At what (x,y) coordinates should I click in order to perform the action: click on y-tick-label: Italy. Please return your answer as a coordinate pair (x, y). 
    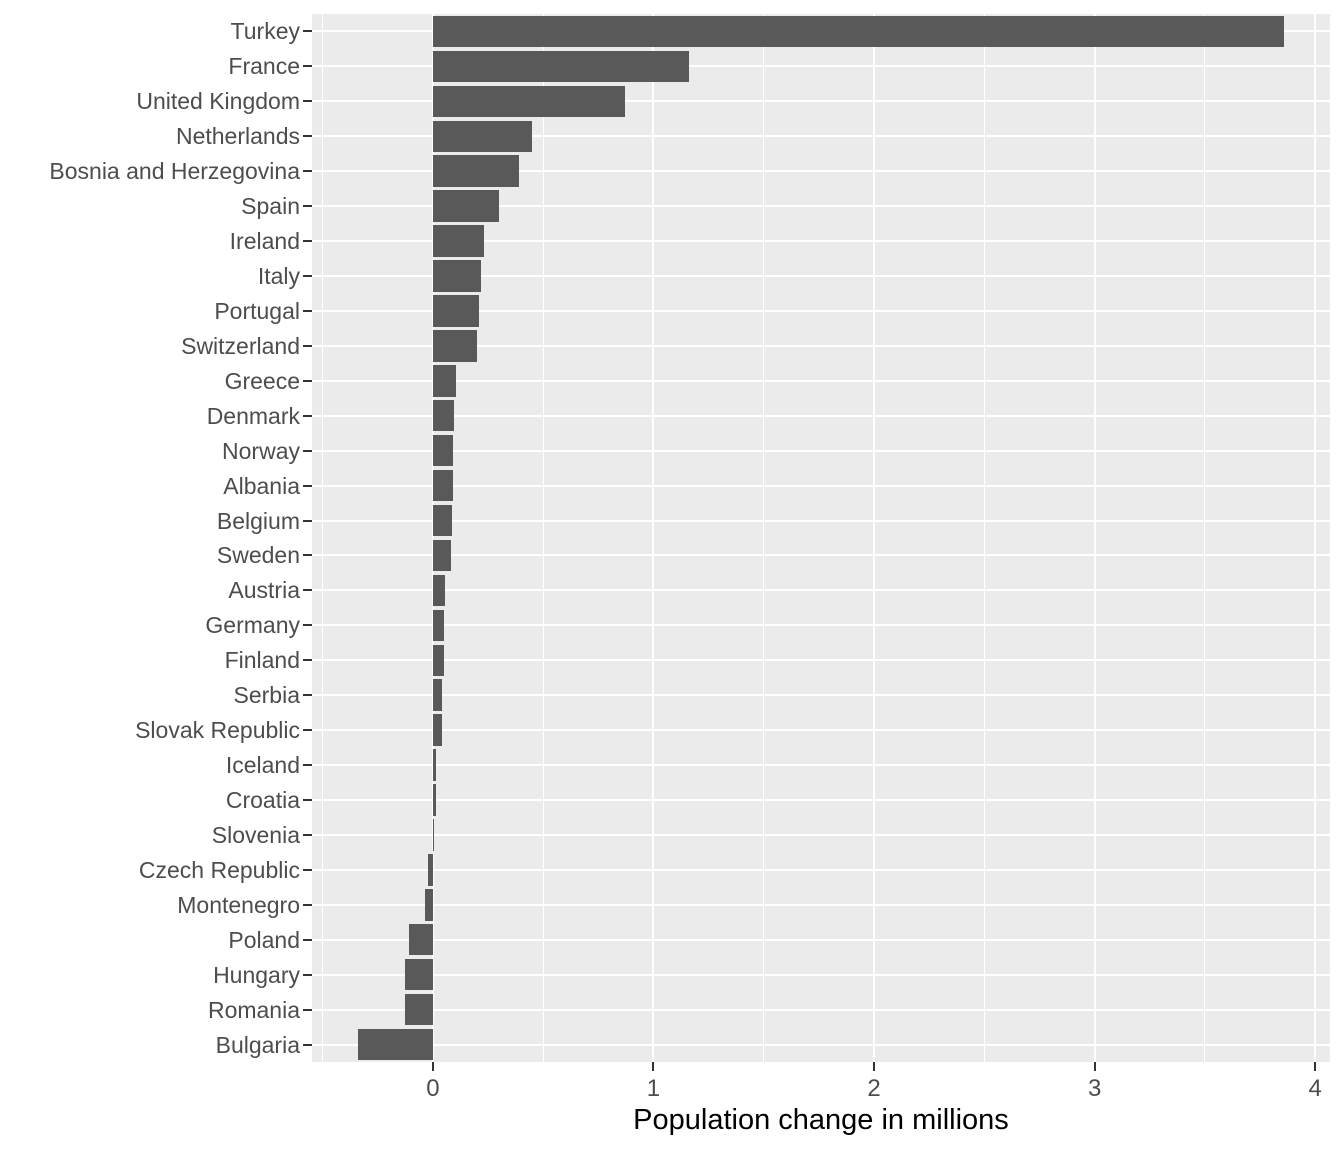
    Looking at the image, I should click on (278, 276).